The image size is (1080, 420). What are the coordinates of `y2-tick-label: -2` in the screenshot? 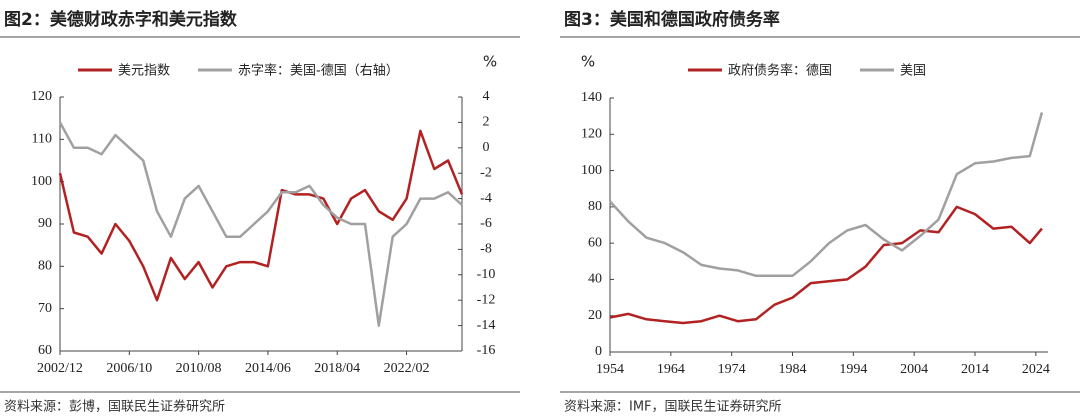 It's located at (486, 172).